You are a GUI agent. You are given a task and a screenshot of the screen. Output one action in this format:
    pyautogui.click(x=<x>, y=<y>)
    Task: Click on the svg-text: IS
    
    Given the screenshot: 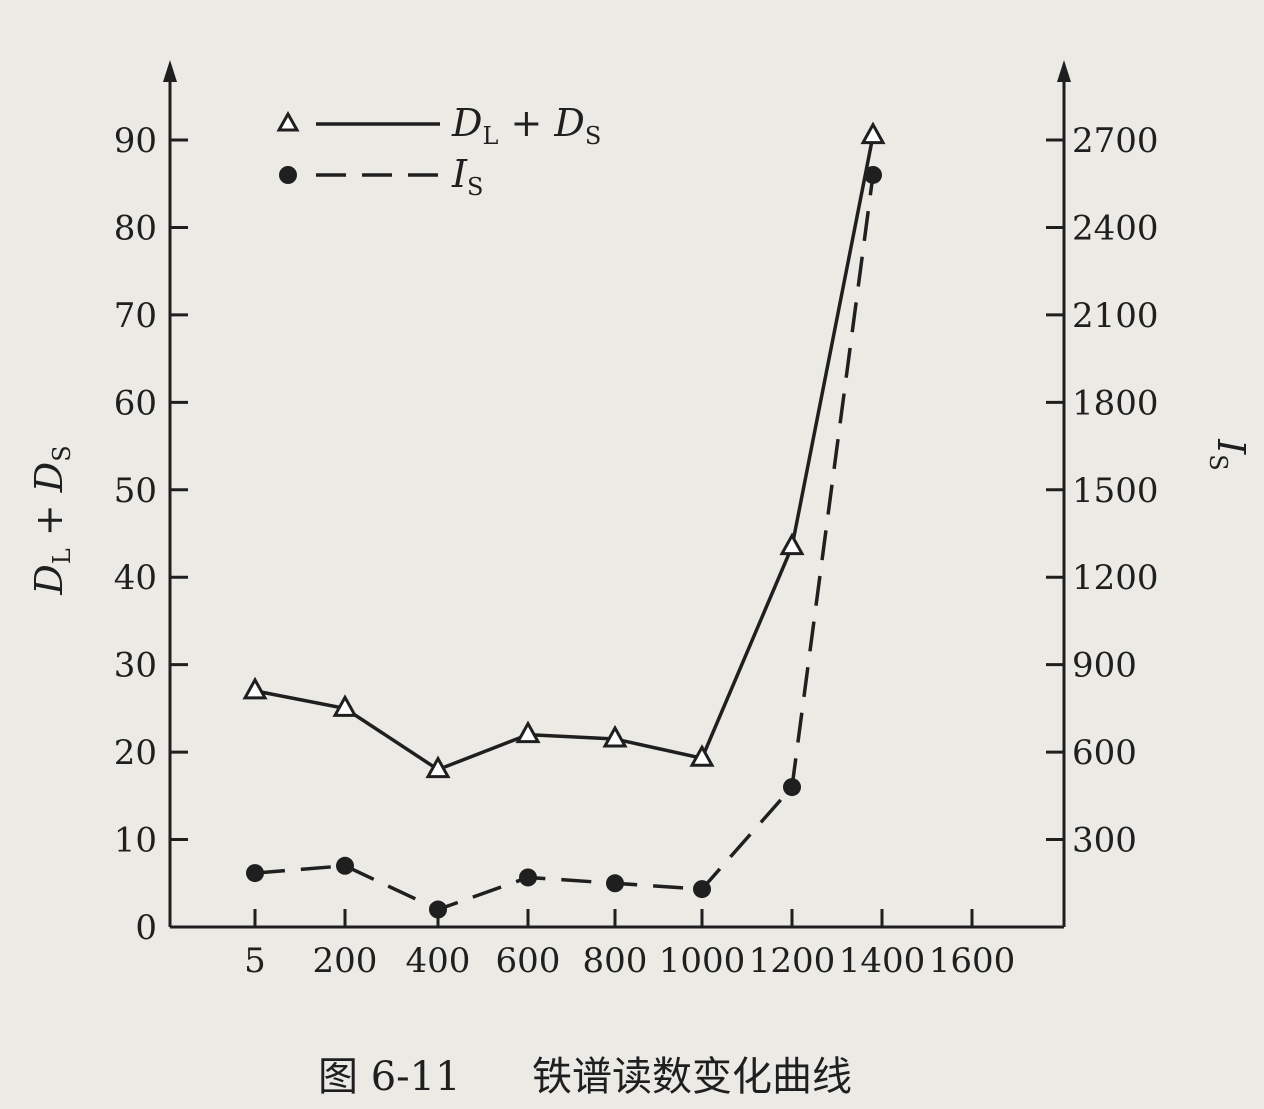 What is the action you would take?
    pyautogui.click(x=1228, y=454)
    